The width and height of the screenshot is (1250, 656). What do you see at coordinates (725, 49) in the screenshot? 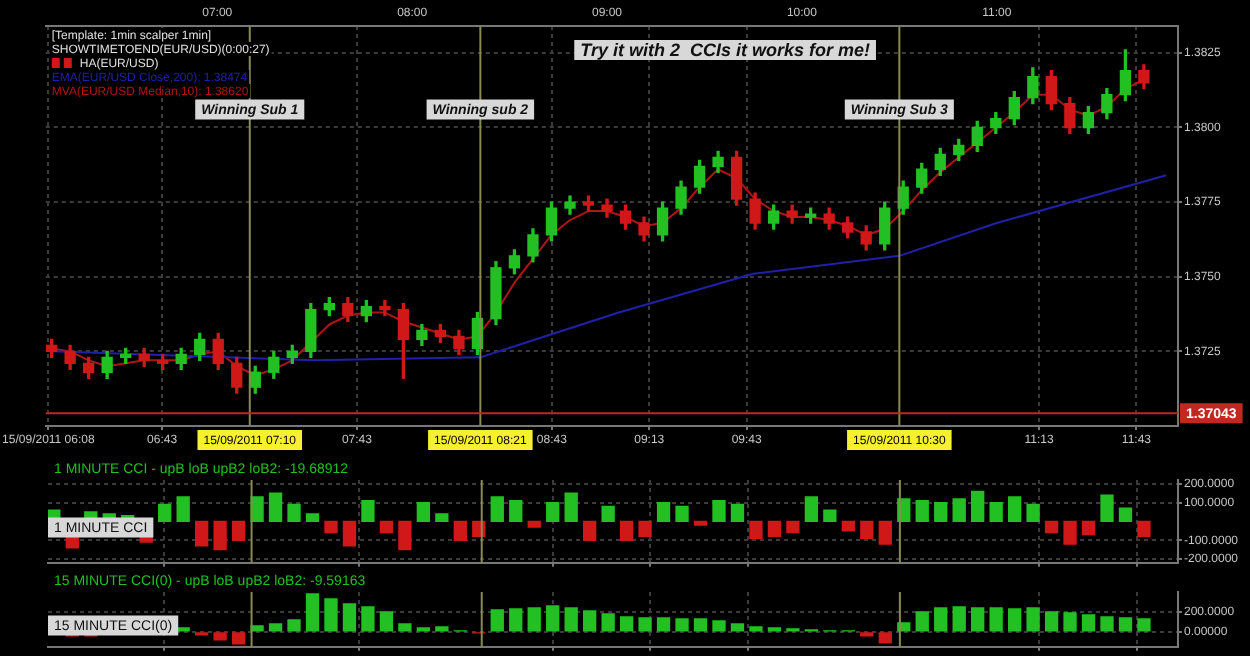
I see `text: Try it with 2 CCIs it works for me!` at bounding box center [725, 49].